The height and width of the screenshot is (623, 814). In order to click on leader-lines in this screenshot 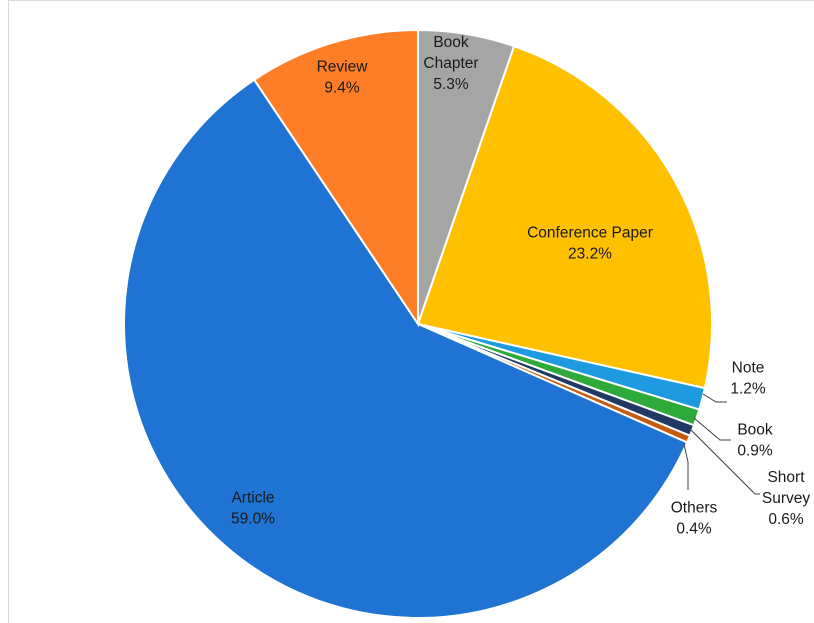, I will do `click(721, 444)`.